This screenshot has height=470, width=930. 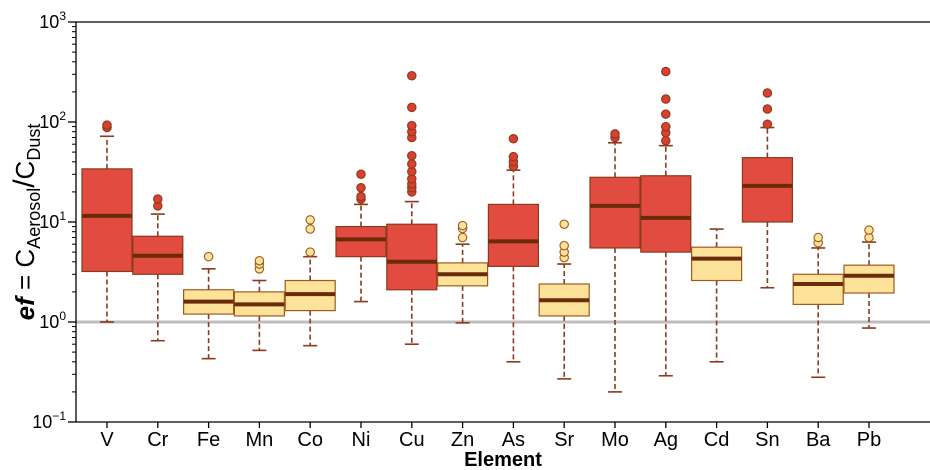 I want to click on box-Ag, so click(x=666, y=221).